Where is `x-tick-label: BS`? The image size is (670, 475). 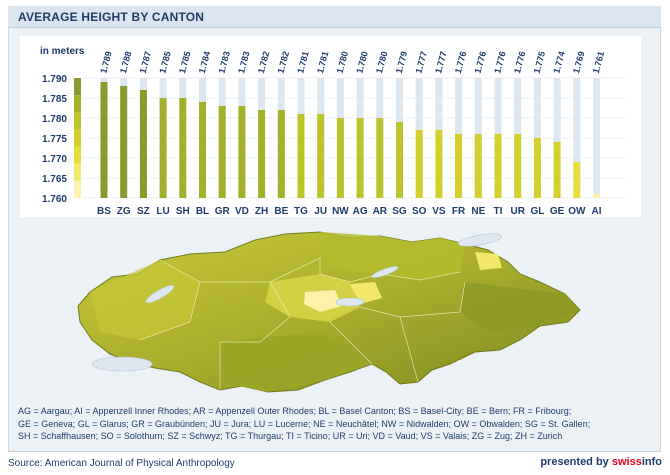 x-tick-label: BS is located at coordinates (104, 211).